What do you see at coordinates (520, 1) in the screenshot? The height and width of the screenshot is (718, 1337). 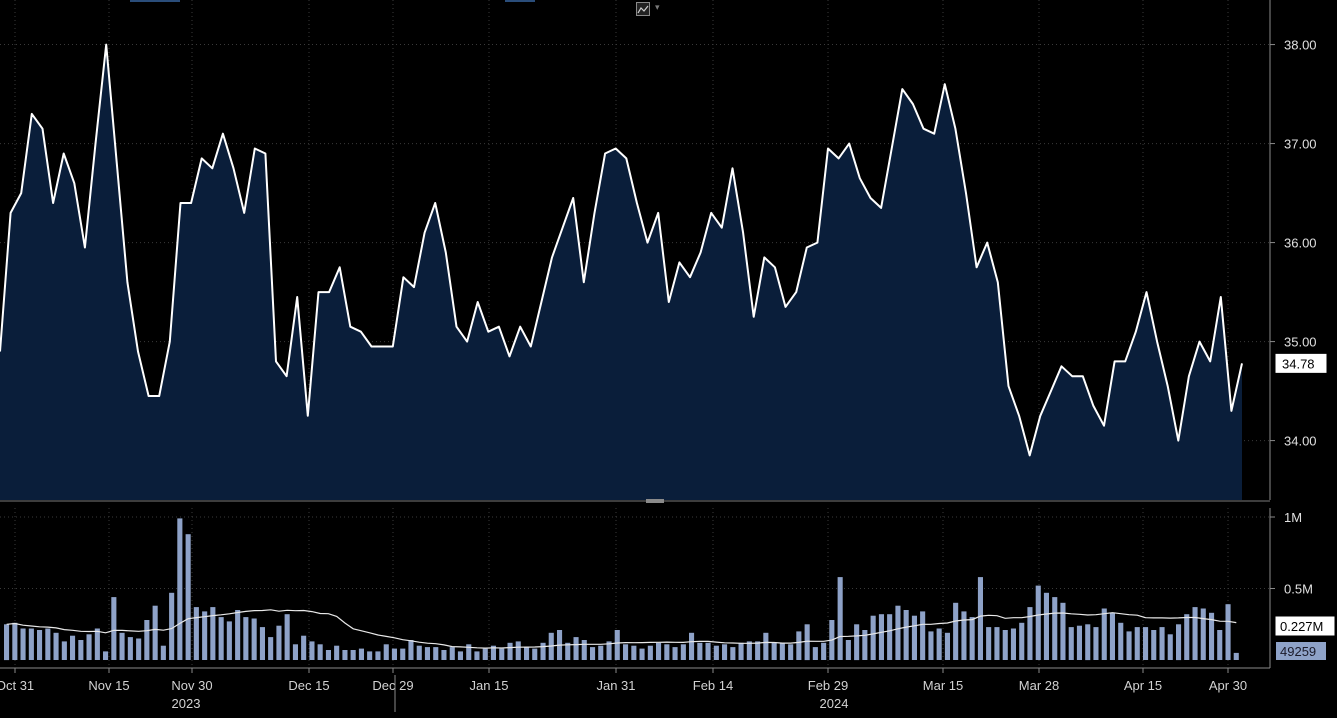 I see `top-tab-right` at bounding box center [520, 1].